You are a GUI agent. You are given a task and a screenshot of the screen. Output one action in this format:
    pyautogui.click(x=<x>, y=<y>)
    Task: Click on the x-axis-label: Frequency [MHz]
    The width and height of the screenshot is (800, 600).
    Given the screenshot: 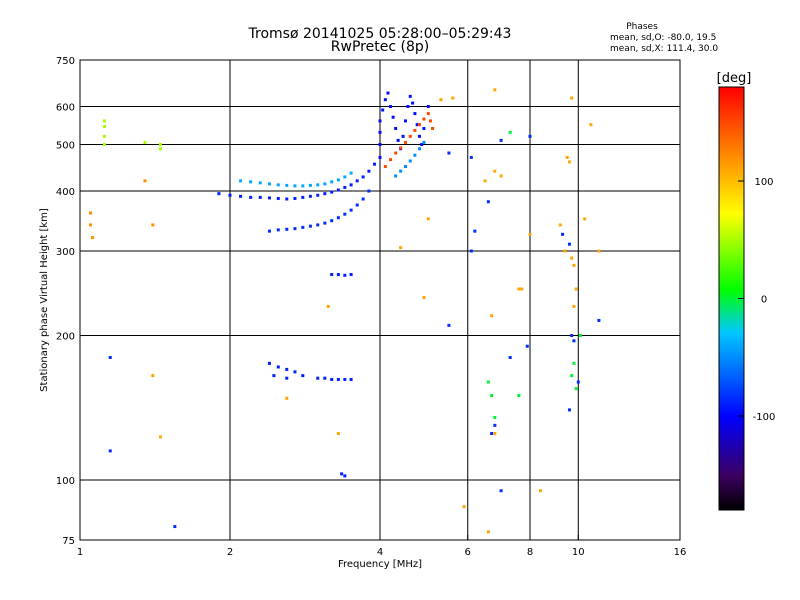 What is the action you would take?
    pyautogui.click(x=380, y=564)
    